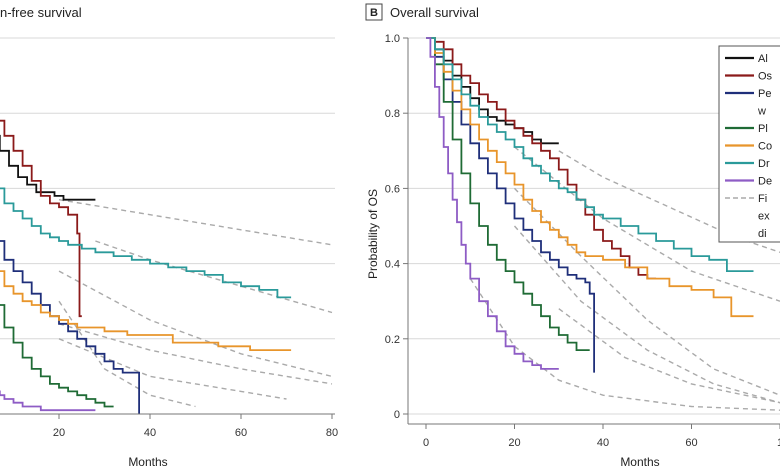  Describe the element at coordinates (150, 433) in the screenshot. I see `panel-a-x-tick-label: 40` at that location.